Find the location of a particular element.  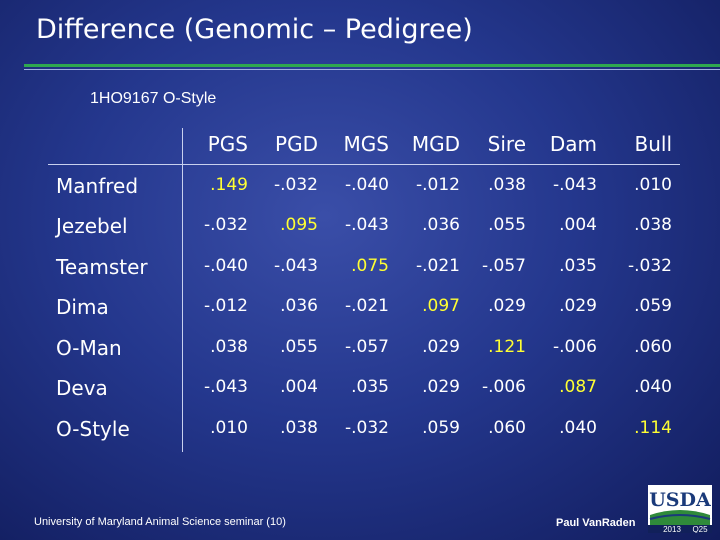

table-cell: .095 is located at coordinates (299, 225).